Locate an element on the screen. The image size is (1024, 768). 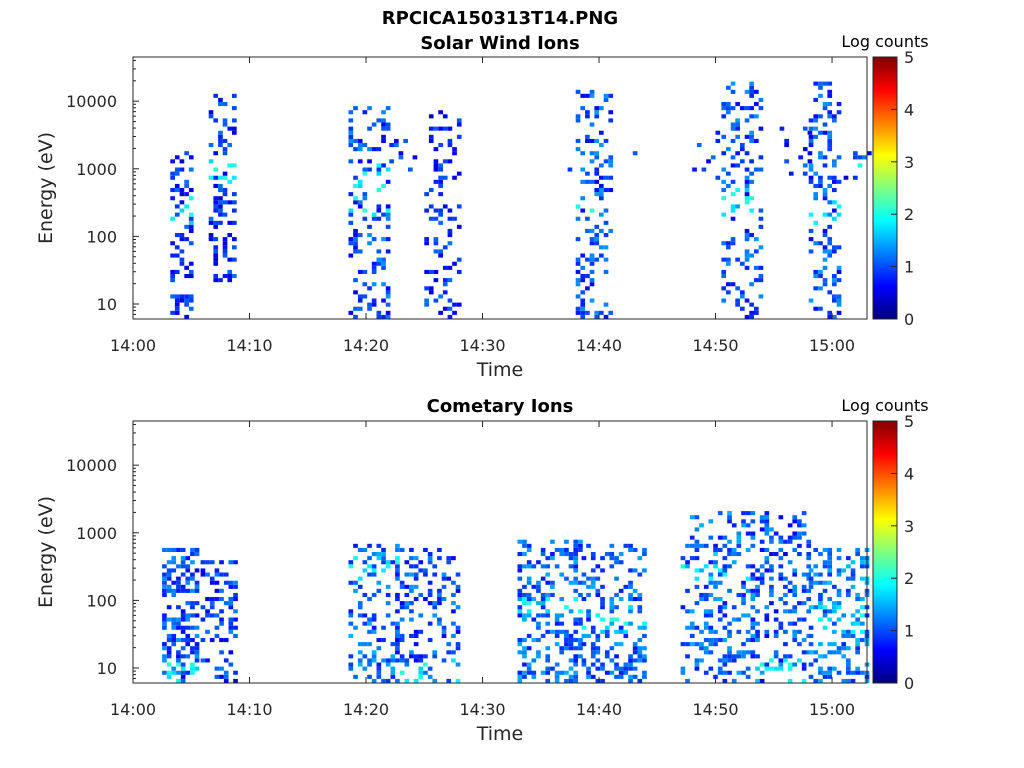
y-tick-label: 100 is located at coordinates (101, 236).